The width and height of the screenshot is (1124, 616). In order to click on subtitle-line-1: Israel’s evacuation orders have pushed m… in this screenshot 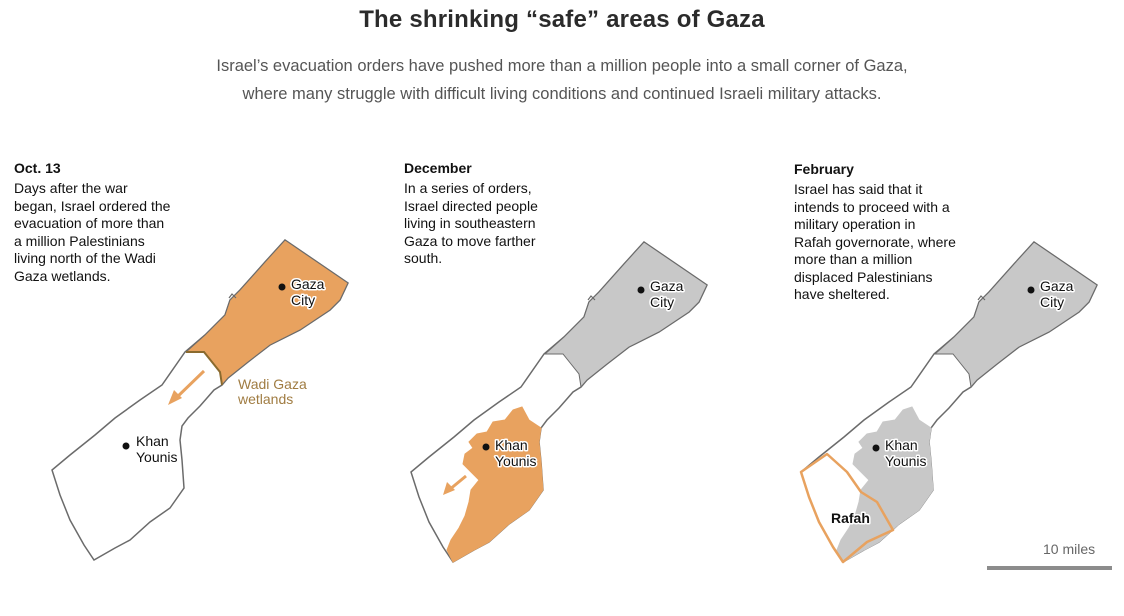, I will do `click(562, 66)`.